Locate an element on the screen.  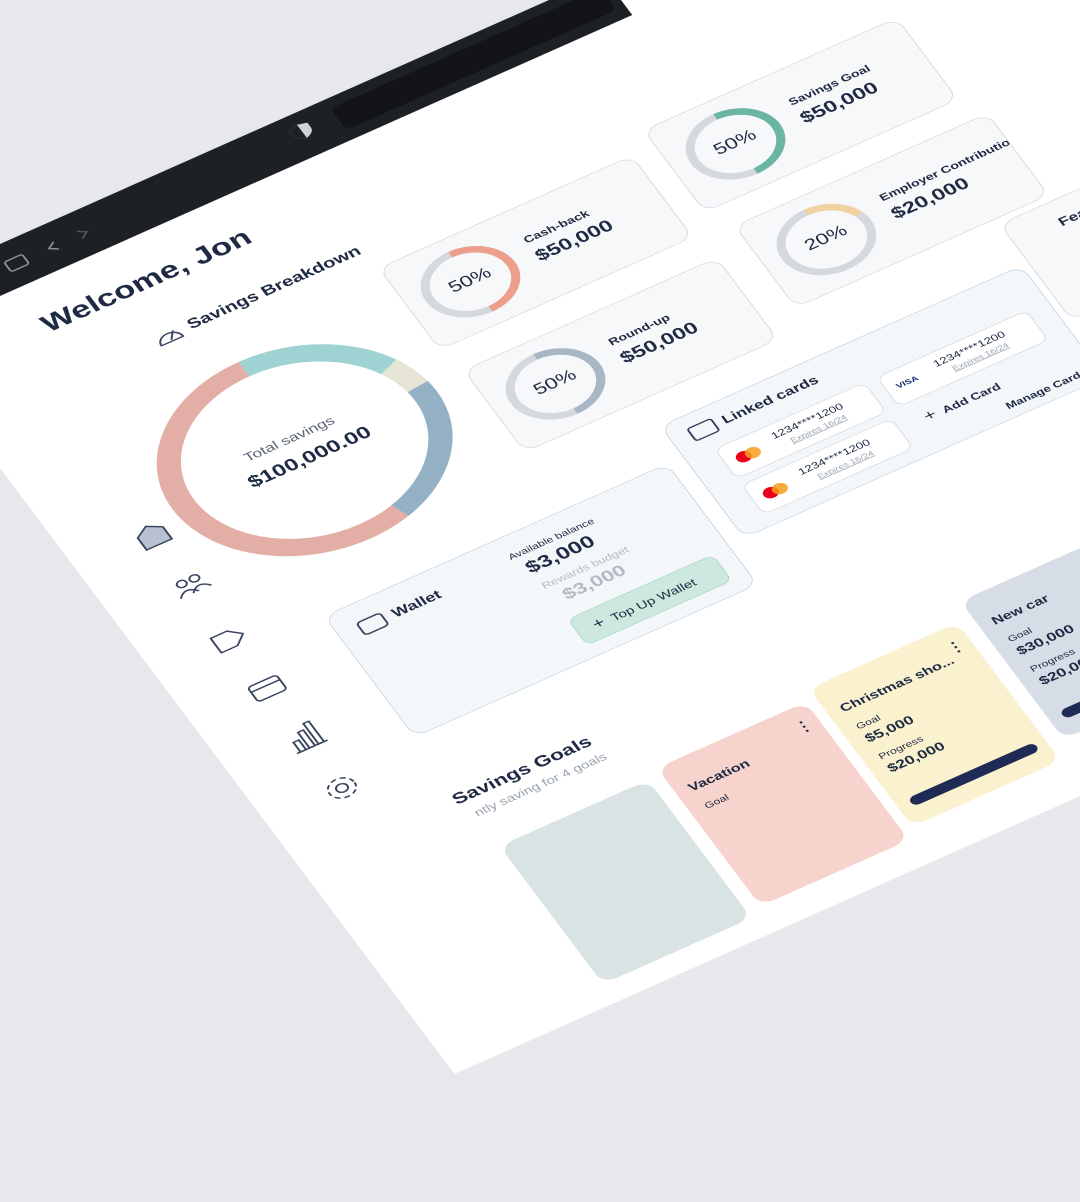
goal-name: New car is located at coordinates (1020, 610).